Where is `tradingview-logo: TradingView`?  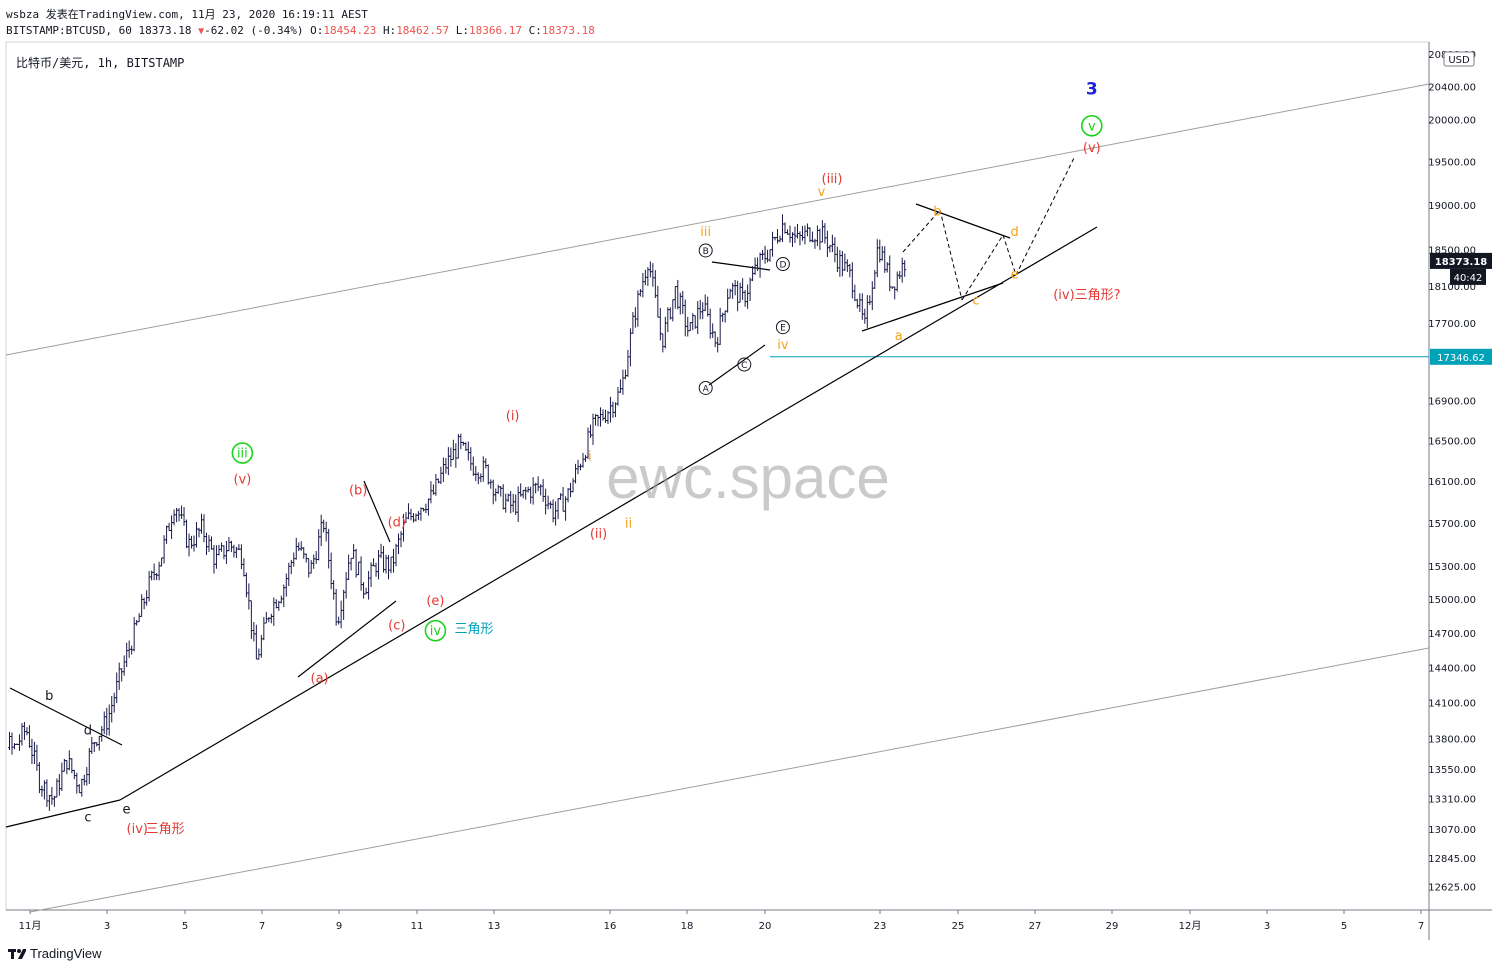 tradingview-logo: TradingView is located at coordinates (55, 953).